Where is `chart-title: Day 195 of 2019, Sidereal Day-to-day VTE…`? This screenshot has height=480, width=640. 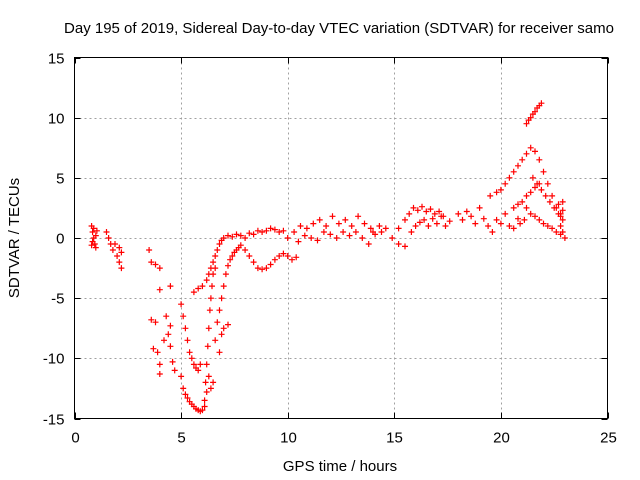
chart-title: Day 195 of 2019, Sidereal Day-to-day VTE… is located at coordinates (339, 28).